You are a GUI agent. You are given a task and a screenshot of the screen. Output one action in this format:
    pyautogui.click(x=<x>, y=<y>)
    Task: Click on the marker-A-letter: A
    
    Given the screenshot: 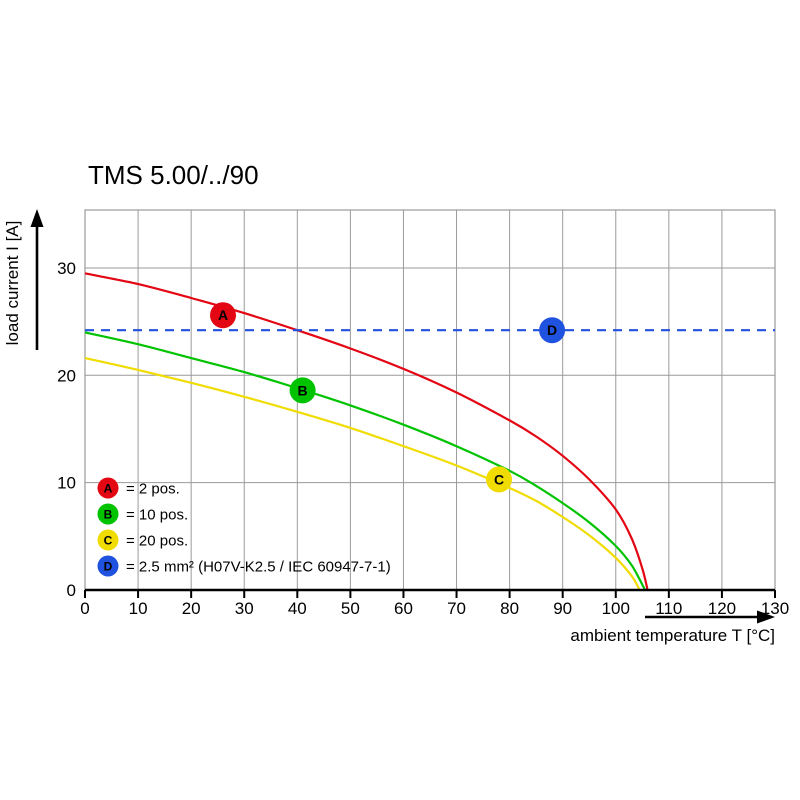 What is the action you would take?
    pyautogui.click(x=223, y=315)
    